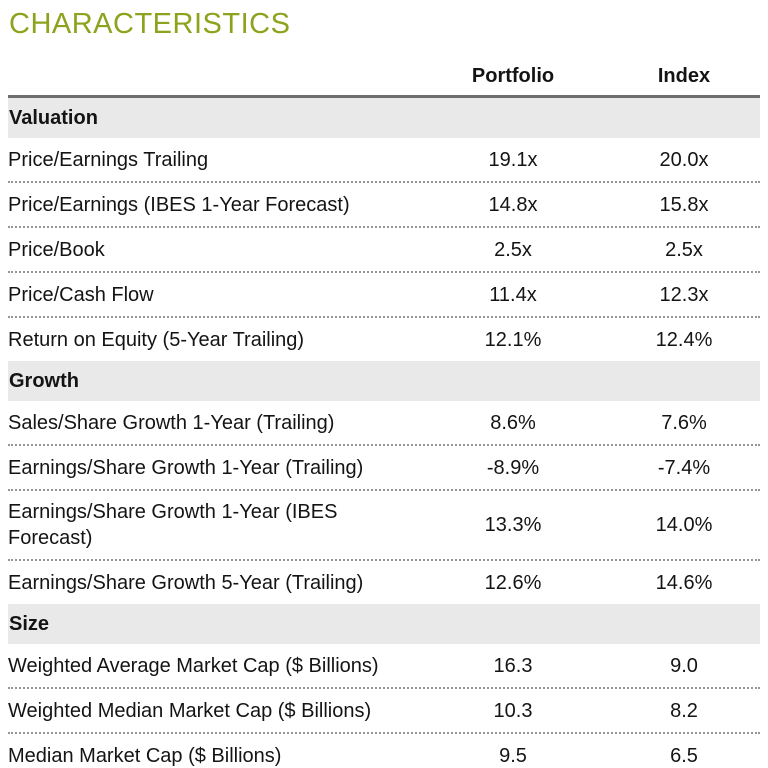 The width and height of the screenshot is (768, 768). I want to click on portfolio-value: 16.3, so click(513, 665).